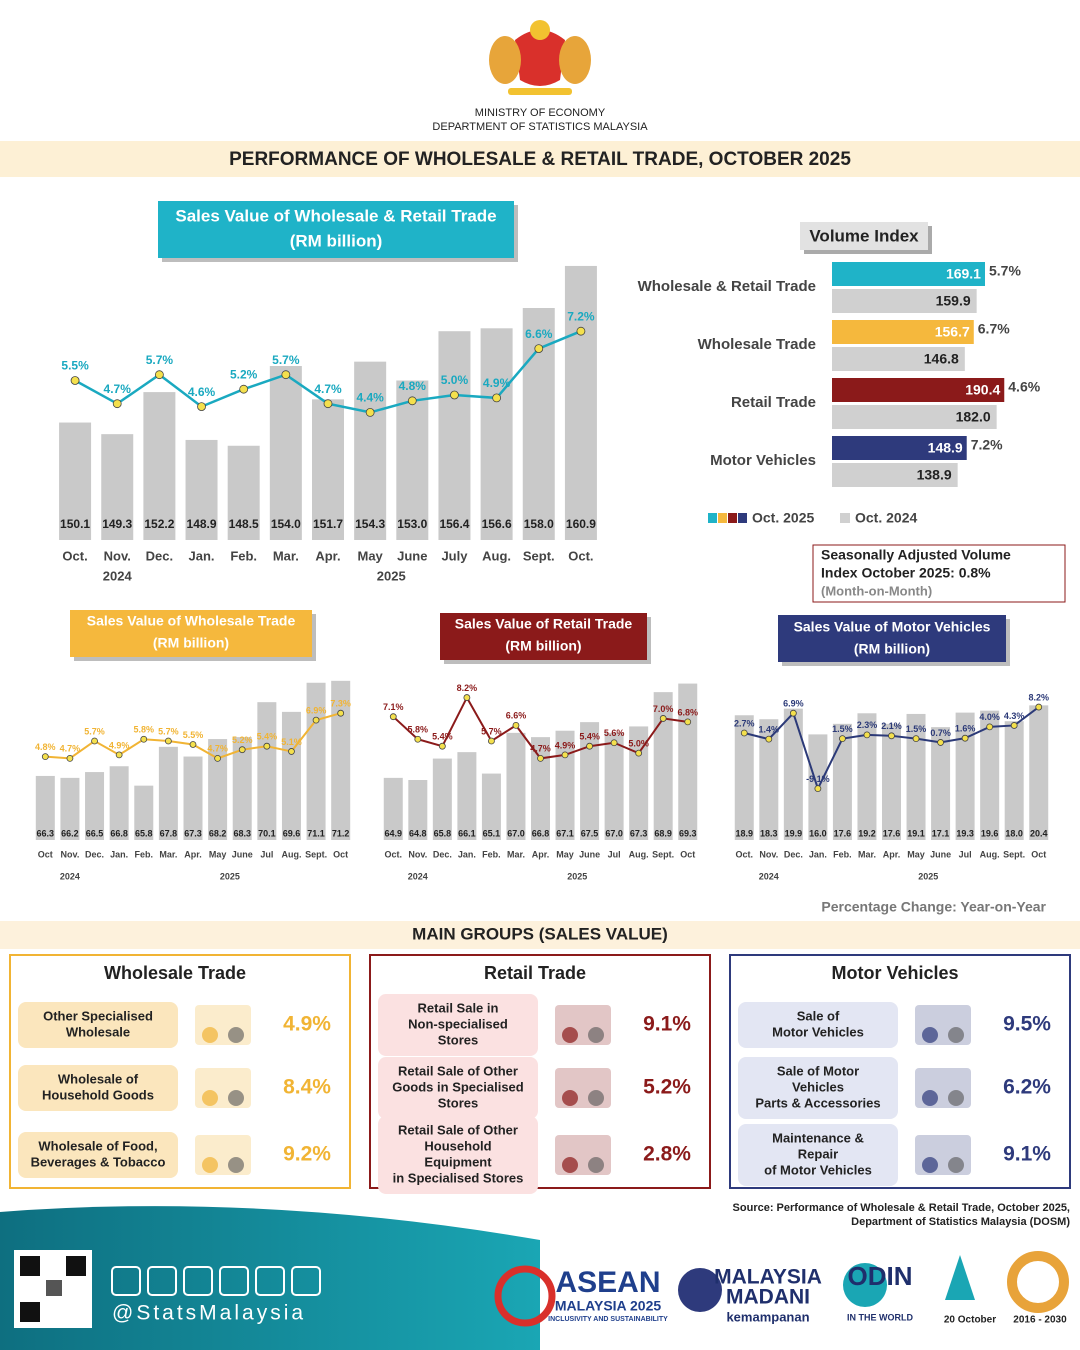 The image size is (1080, 1350). Describe the element at coordinates (540, 113) in the screenshot. I see `ministry: MINISTRY OF ECONOMY` at that location.